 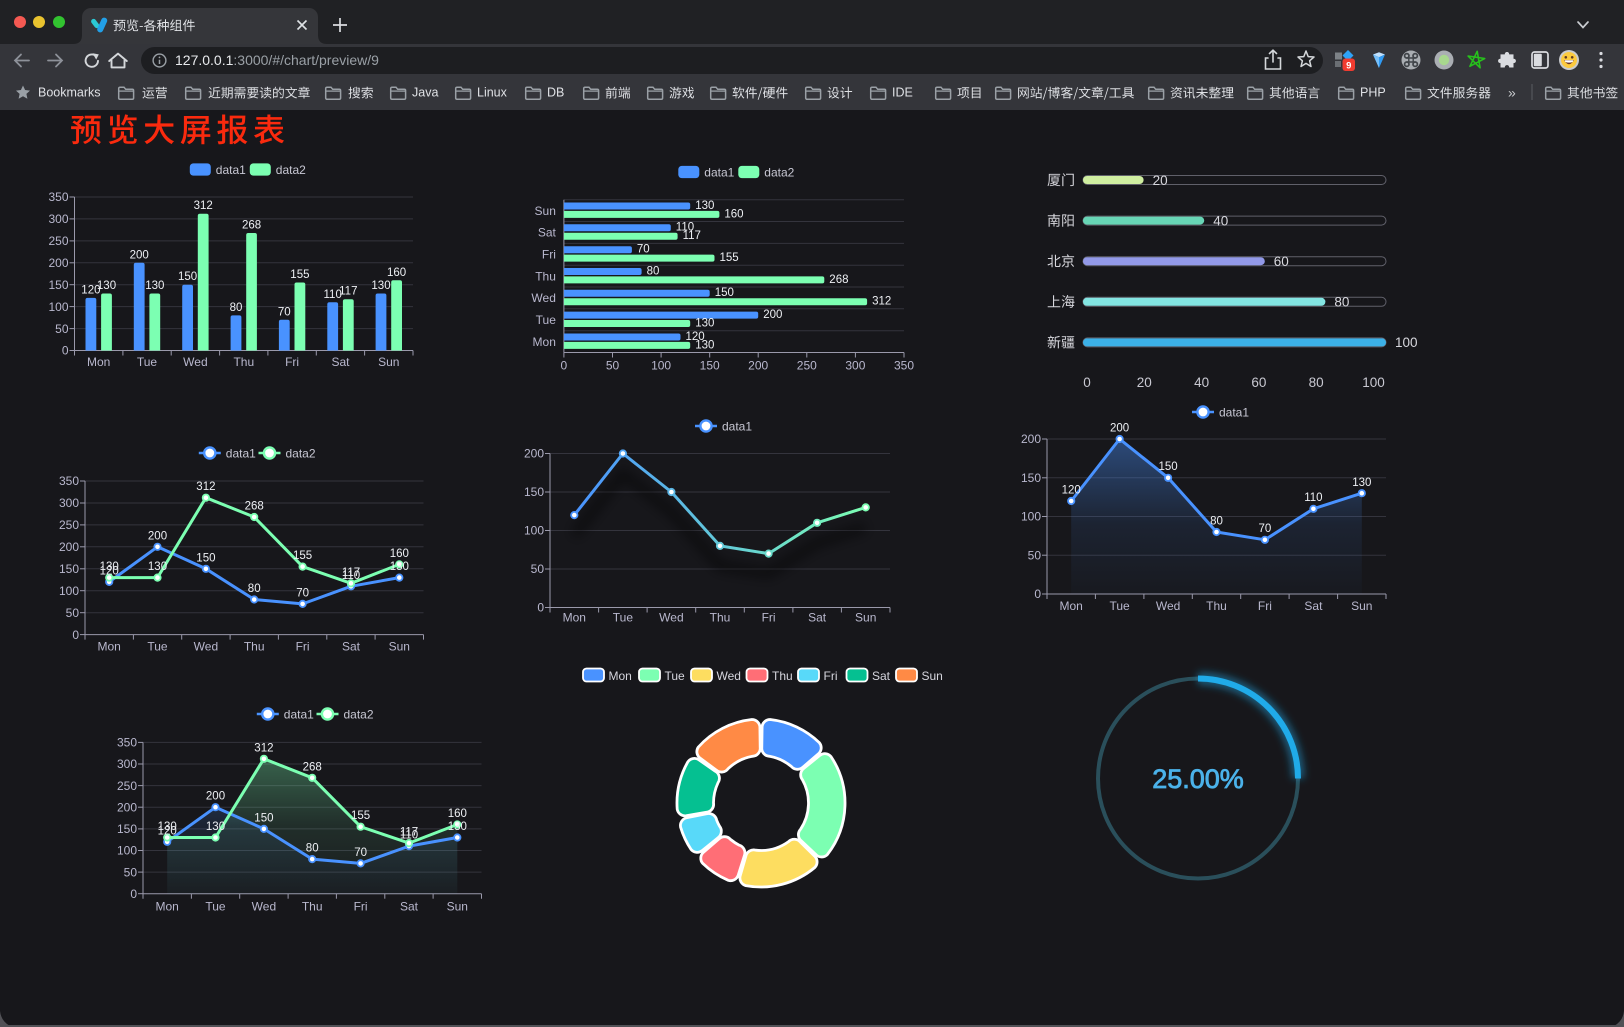 I want to click on svg-text: 70, so click(x=284, y=312).